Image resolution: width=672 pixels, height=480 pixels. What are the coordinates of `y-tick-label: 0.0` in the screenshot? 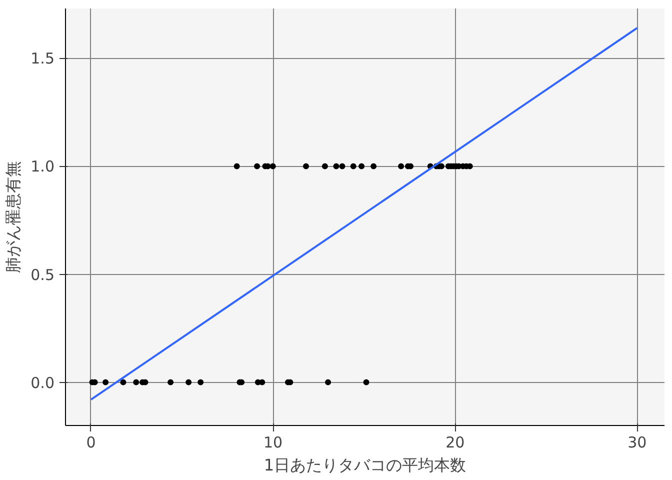 It's located at (42, 383).